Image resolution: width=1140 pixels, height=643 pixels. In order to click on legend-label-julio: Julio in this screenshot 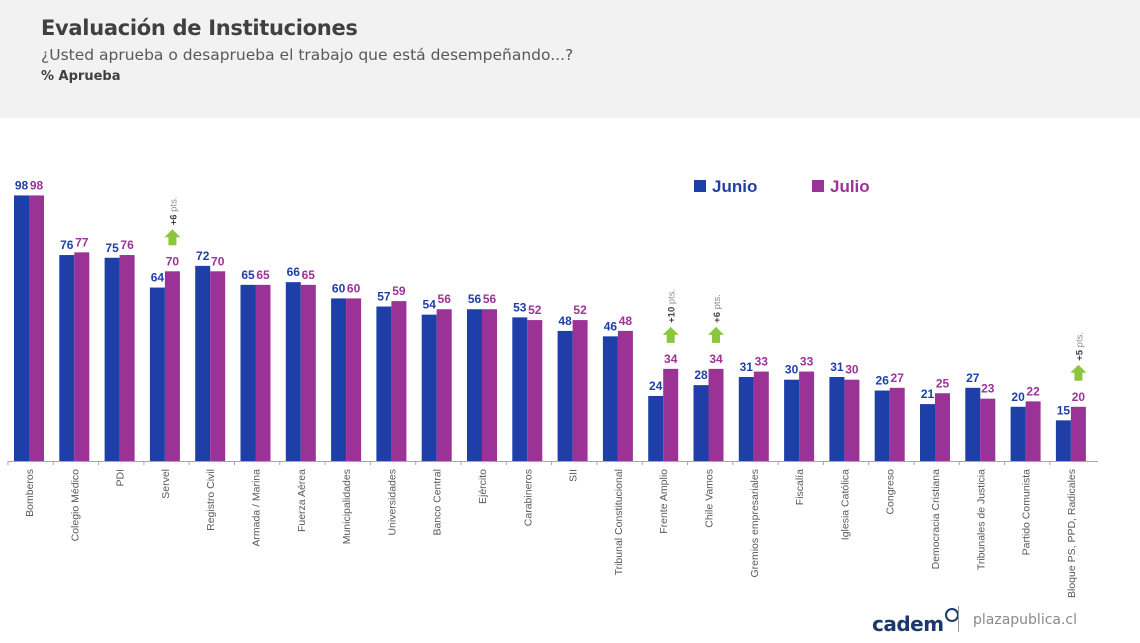, I will do `click(850, 186)`.